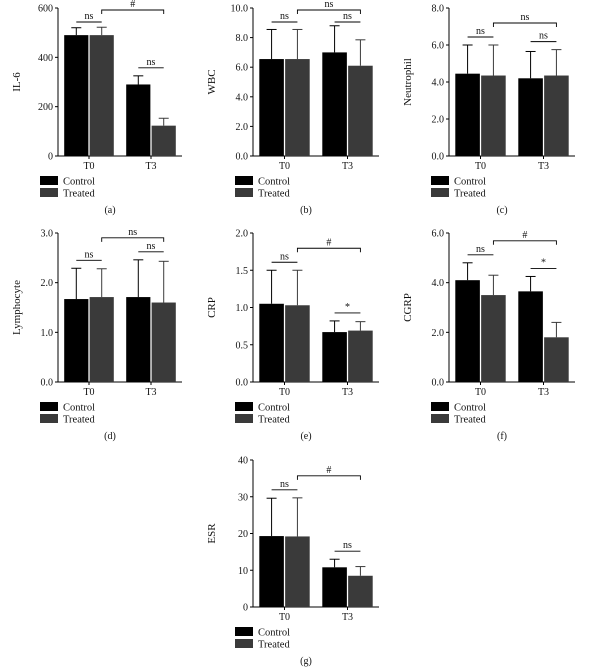  What do you see at coordinates (17, 82) in the screenshot?
I see `y-axis-label: IL-6` at bounding box center [17, 82].